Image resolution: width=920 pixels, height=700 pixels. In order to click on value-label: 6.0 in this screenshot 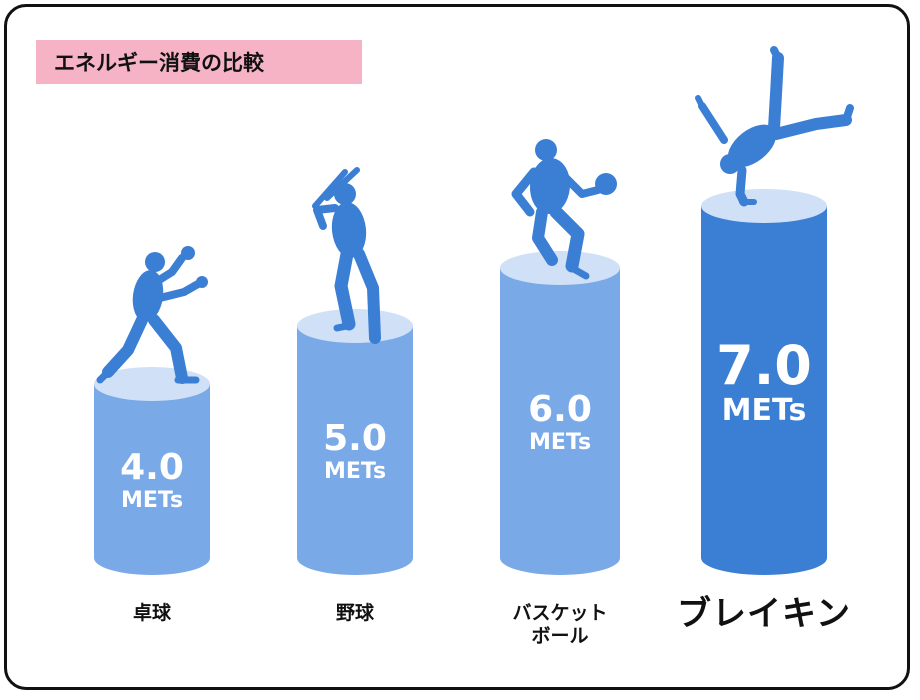, I will do `click(560, 409)`.